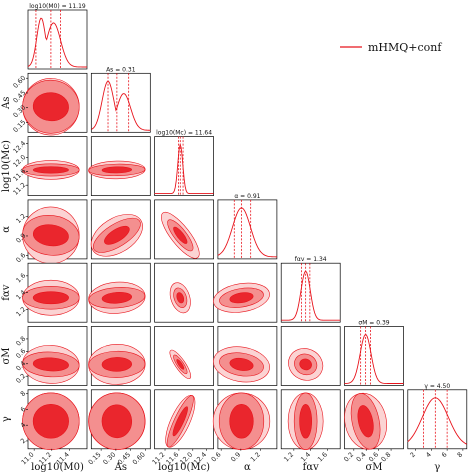 This screenshot has height=474, width=474. What do you see at coordinates (139, 459) in the screenshot?
I see `x-tick-label: 0.60` at bounding box center [139, 459].